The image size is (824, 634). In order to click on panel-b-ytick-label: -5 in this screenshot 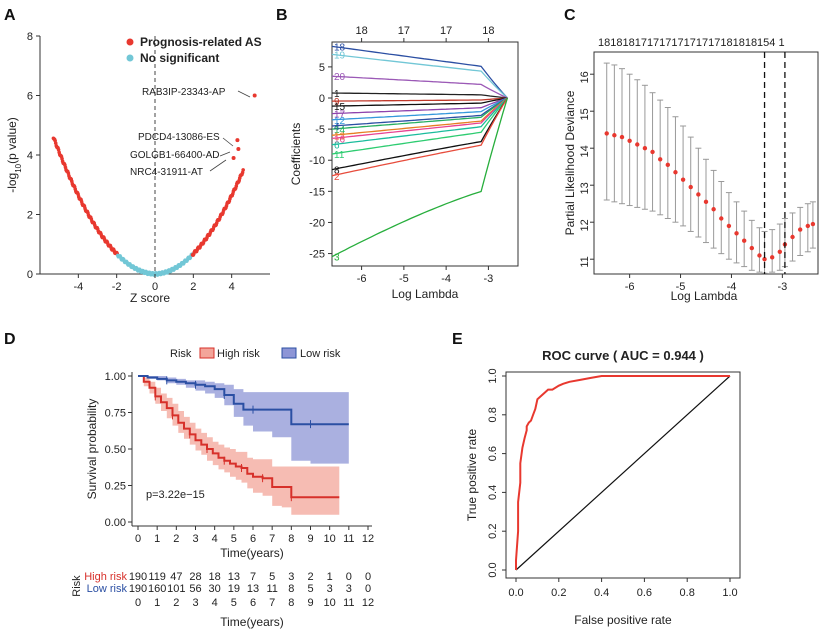, I will do `click(320, 130)`.